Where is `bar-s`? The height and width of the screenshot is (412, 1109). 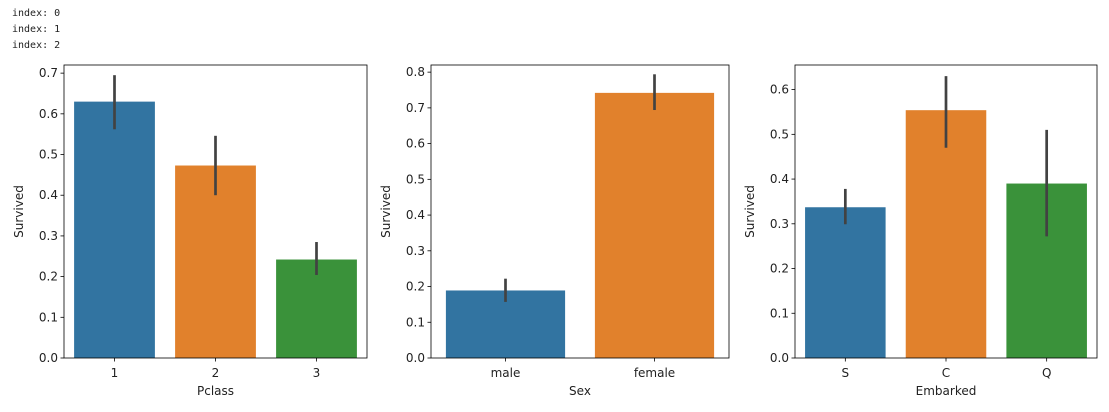
bar-s is located at coordinates (845, 282).